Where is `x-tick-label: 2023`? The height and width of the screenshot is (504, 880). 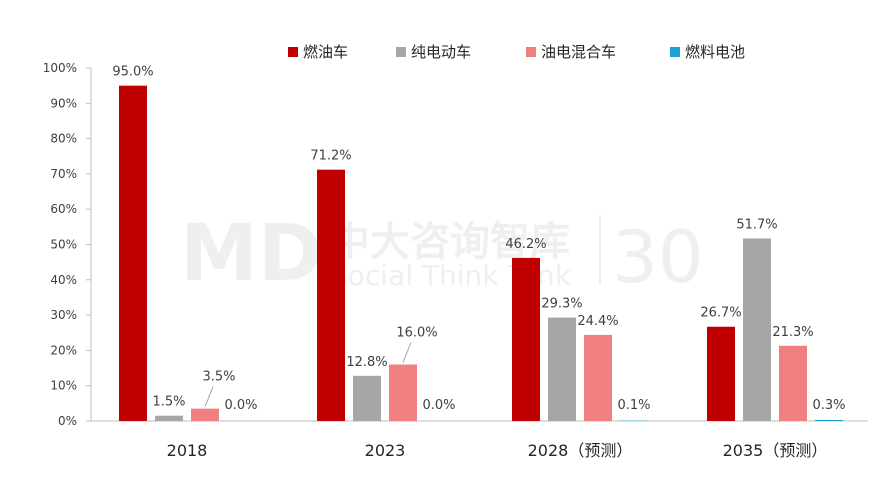 x-tick-label: 2023 is located at coordinates (385, 450).